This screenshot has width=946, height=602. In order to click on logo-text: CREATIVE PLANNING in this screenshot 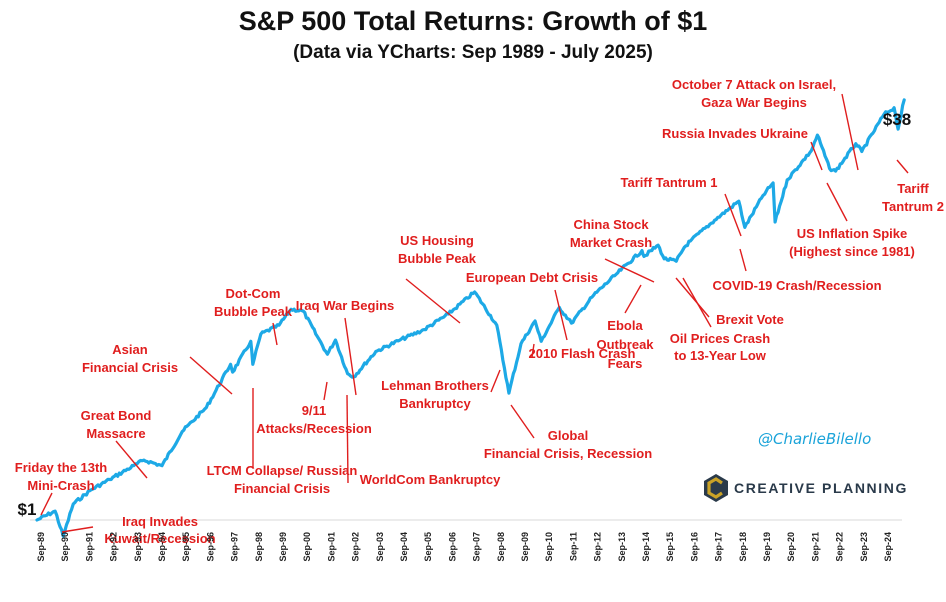, I will do `click(821, 488)`.